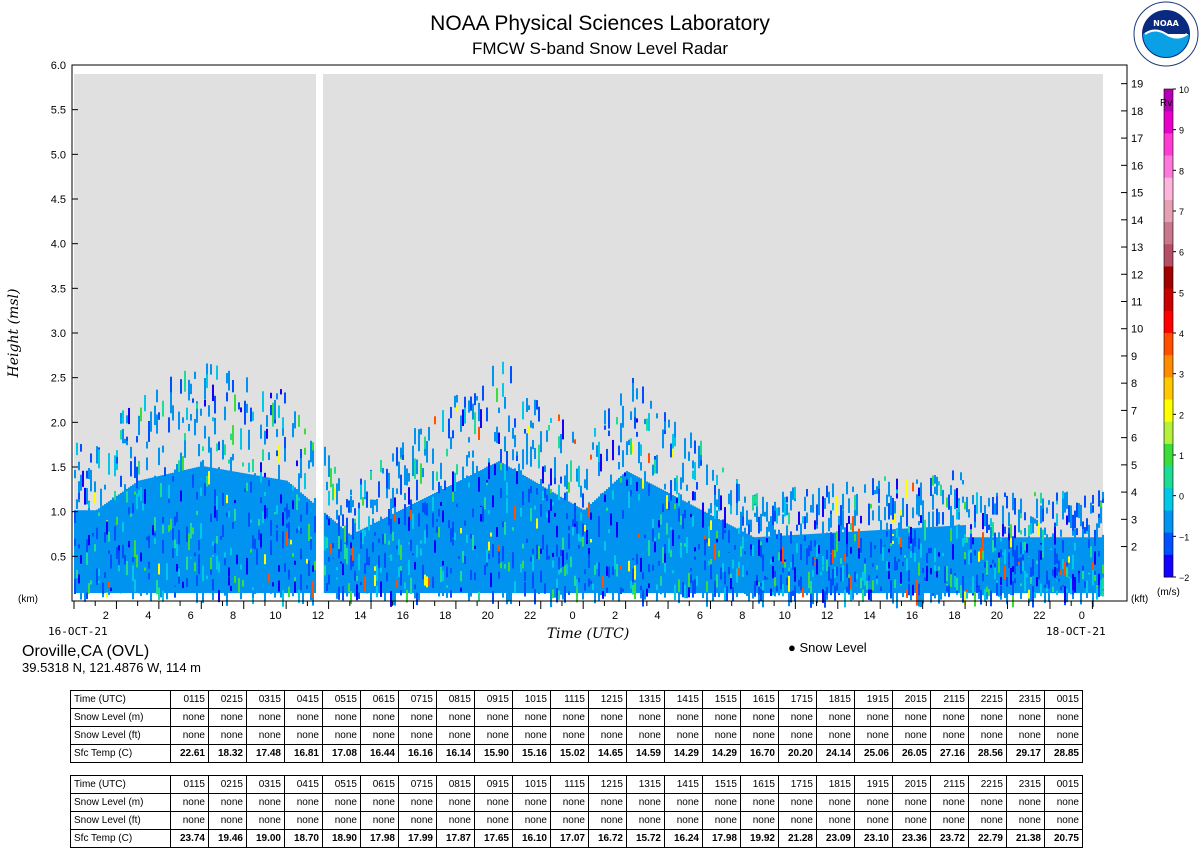 Image resolution: width=1200 pixels, height=860 pixels. I want to click on table-cell: 2315, so click(1025, 784).